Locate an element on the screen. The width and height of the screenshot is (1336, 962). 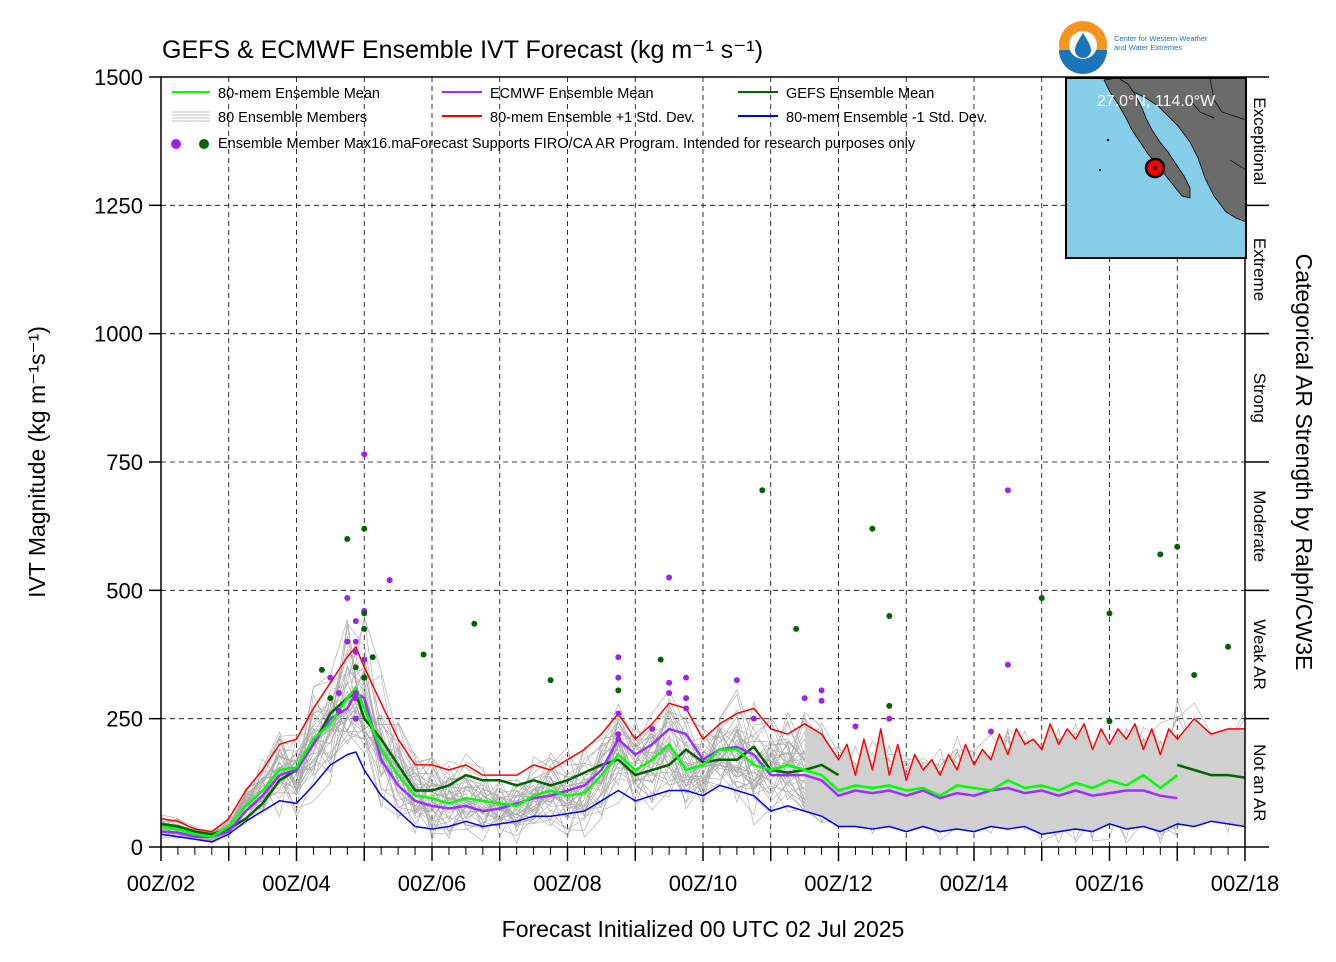
legend-label-80mem-mean: 80-mem Ensemble Mean is located at coordinates (299, 94).